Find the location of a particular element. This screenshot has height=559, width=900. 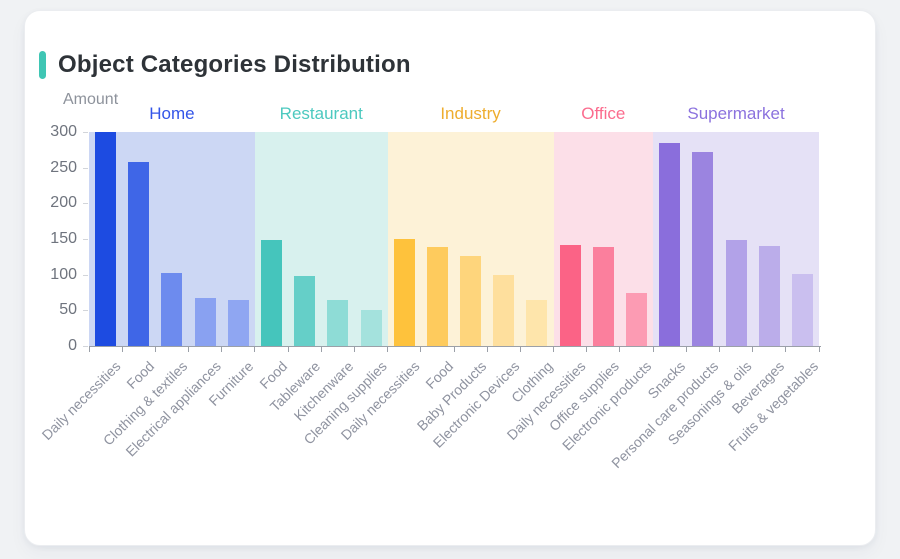

chart-header: Object Categories Distribution is located at coordinates (225, 65).